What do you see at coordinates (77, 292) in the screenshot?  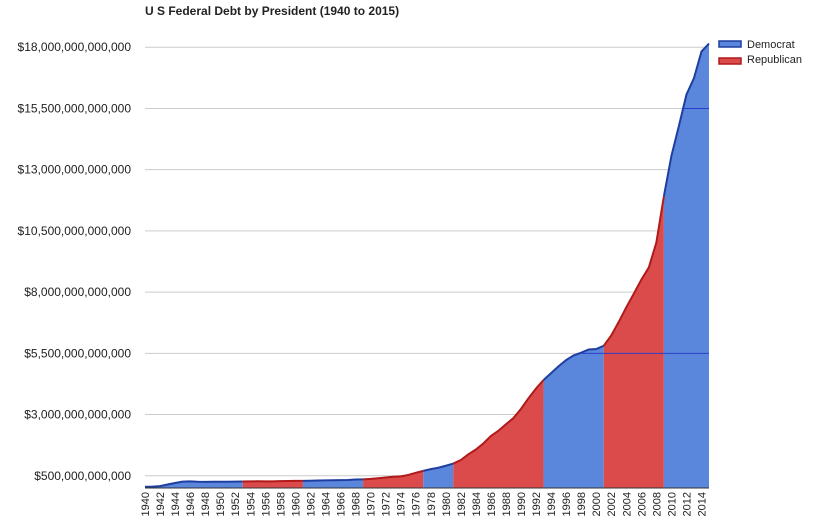 I see `y-tick-label: $8,000,000,000,000` at bounding box center [77, 292].